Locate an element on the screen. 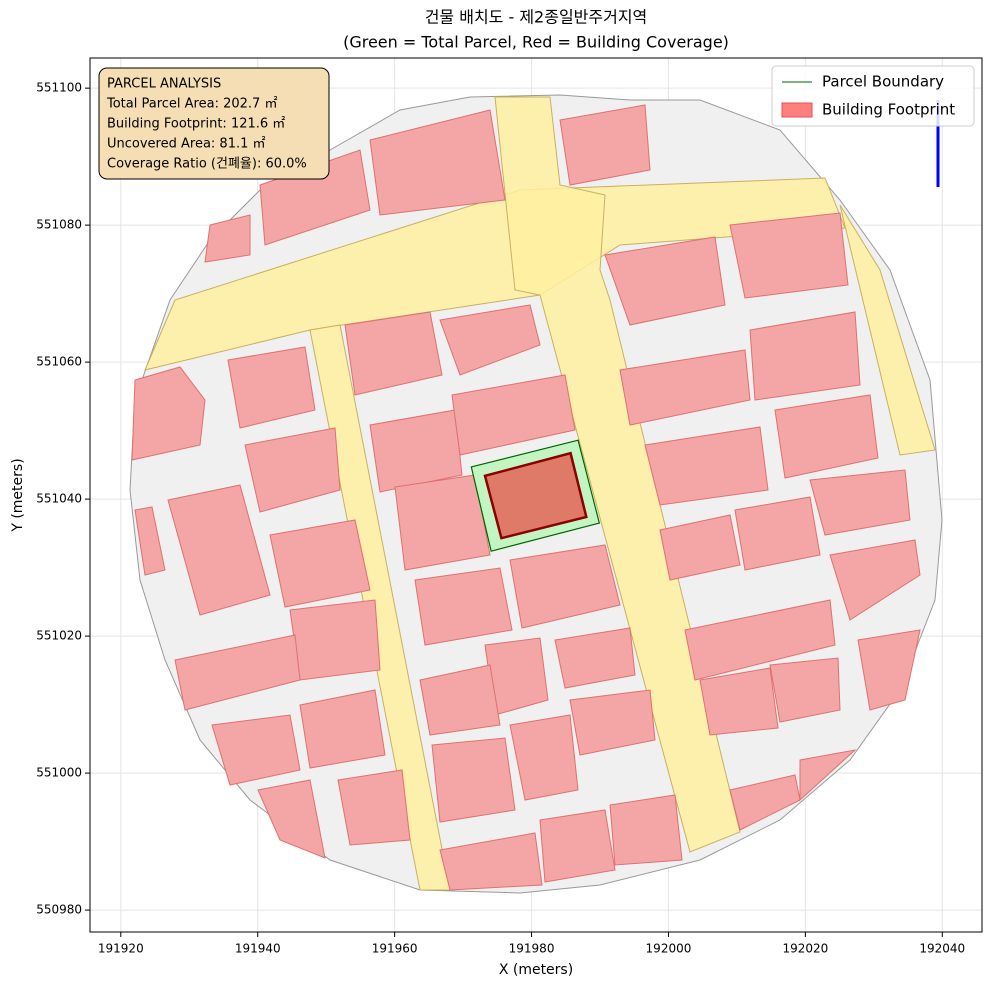 The height and width of the screenshot is (994, 992). parcel-layer is located at coordinates (535, 495).